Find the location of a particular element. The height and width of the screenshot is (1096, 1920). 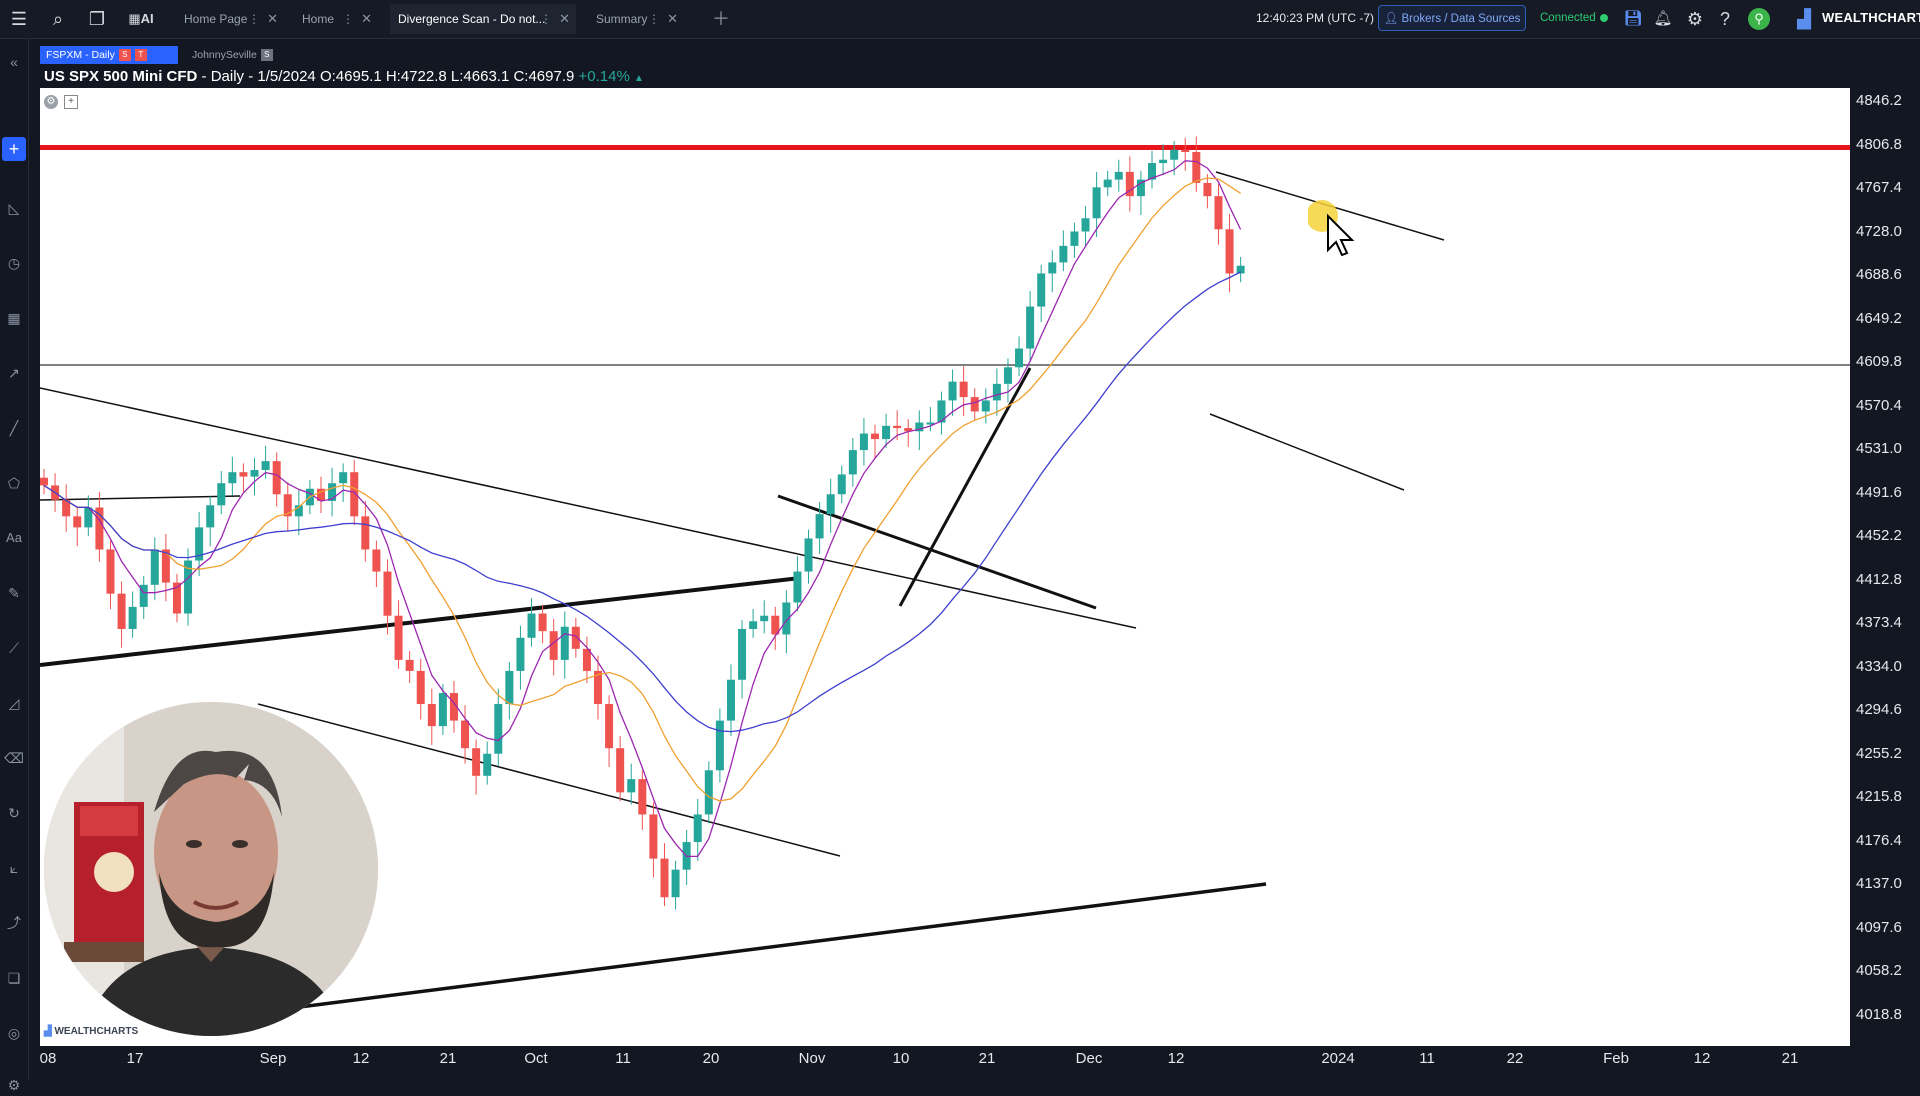

trend-icon: ↗ is located at coordinates (14, 373).